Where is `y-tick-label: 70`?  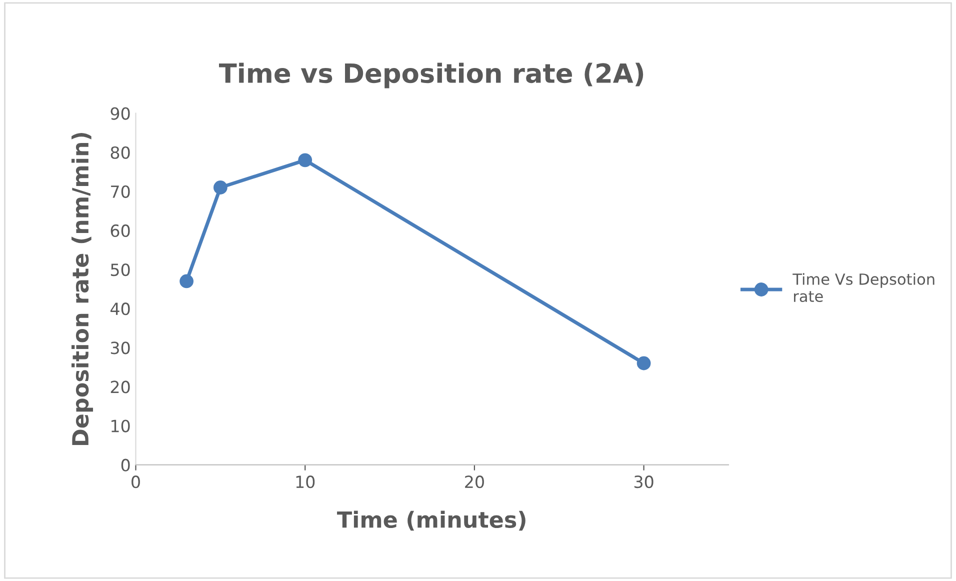 y-tick-label: 70 is located at coordinates (120, 191).